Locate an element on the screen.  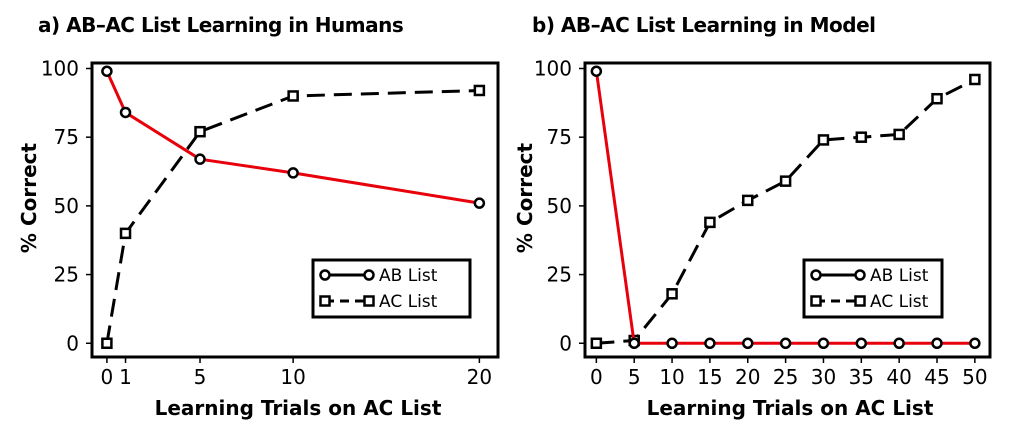
x-tick-label: 45 is located at coordinates (936, 377).